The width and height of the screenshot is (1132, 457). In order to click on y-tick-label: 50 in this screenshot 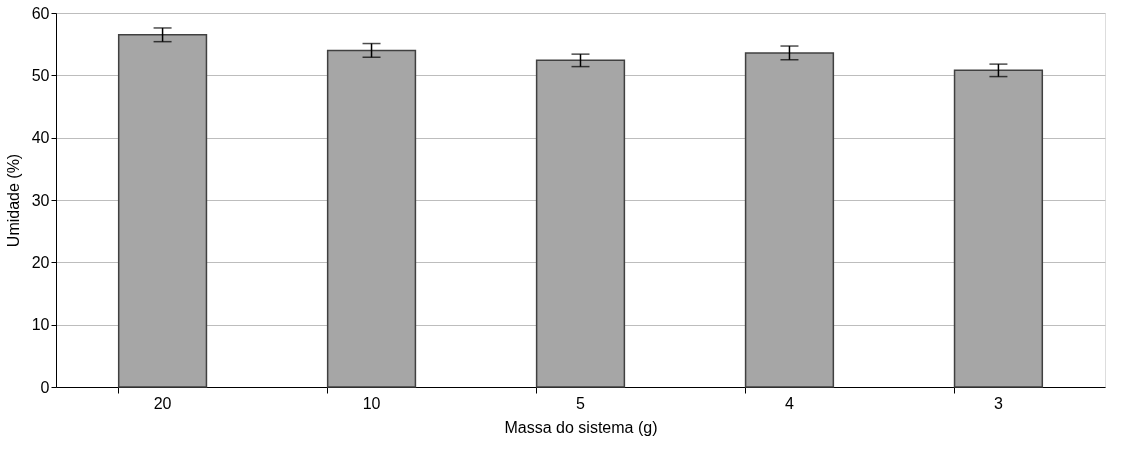, I will do `click(40, 75)`.